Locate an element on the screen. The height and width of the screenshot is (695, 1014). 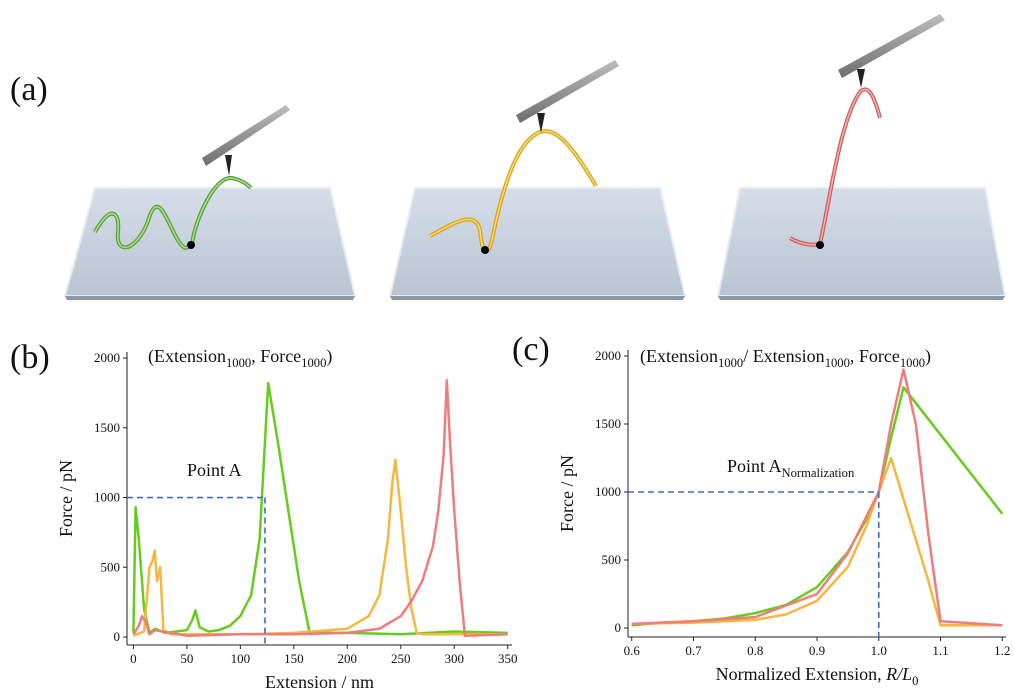
x-tick-label: 350 is located at coordinates (508, 658).